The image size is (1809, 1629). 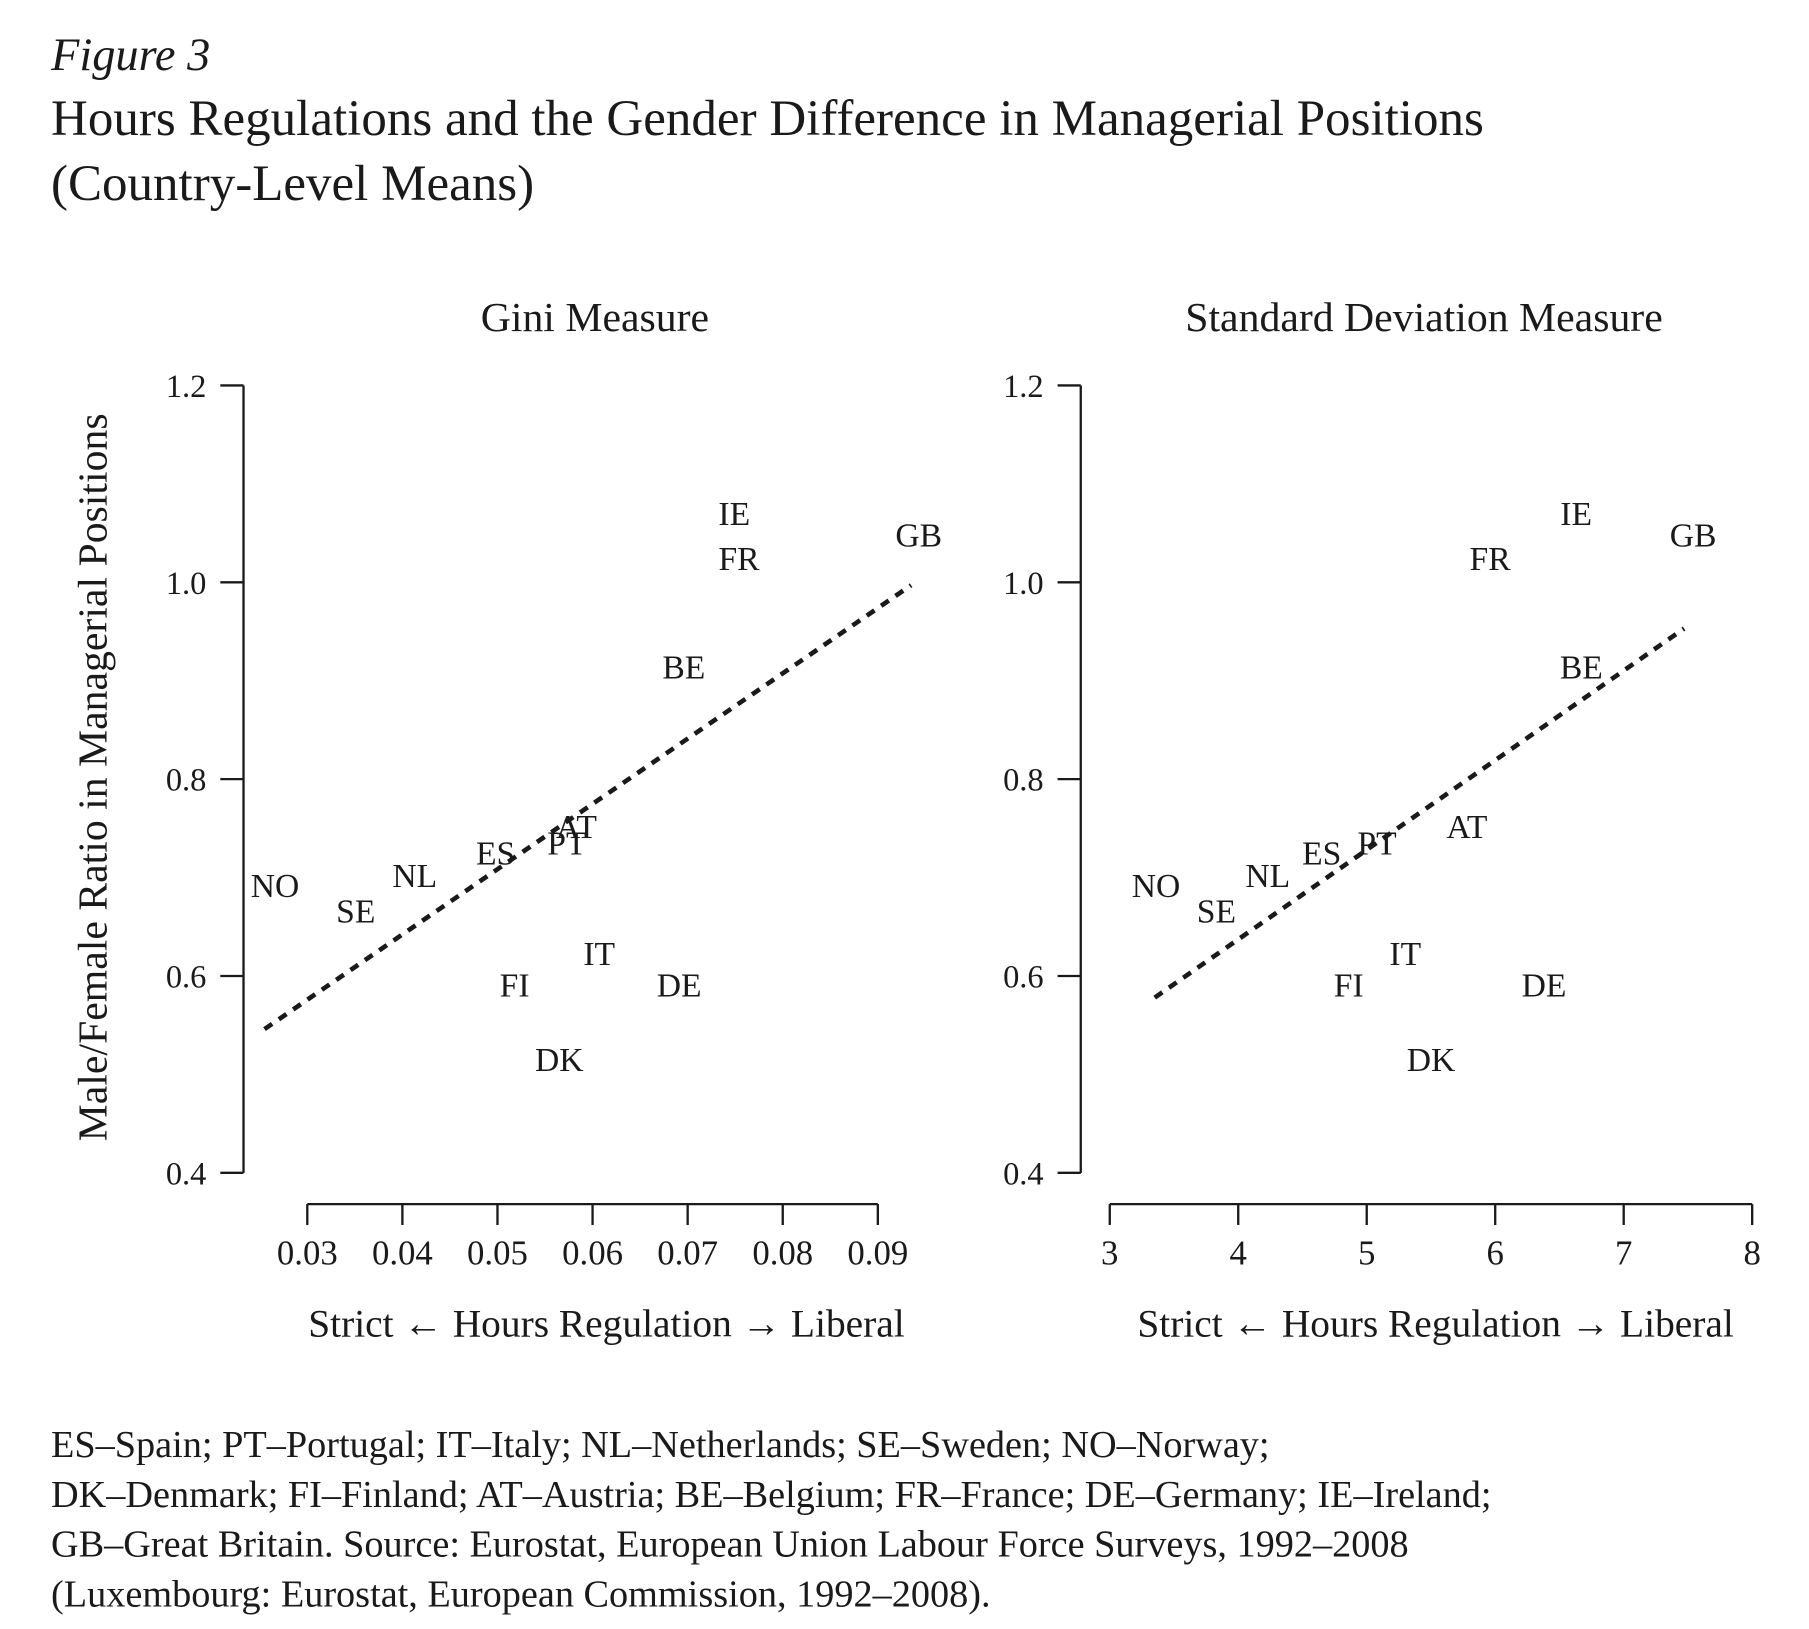 I want to click on x-tick-label: 0.06, so click(x=592, y=1252).